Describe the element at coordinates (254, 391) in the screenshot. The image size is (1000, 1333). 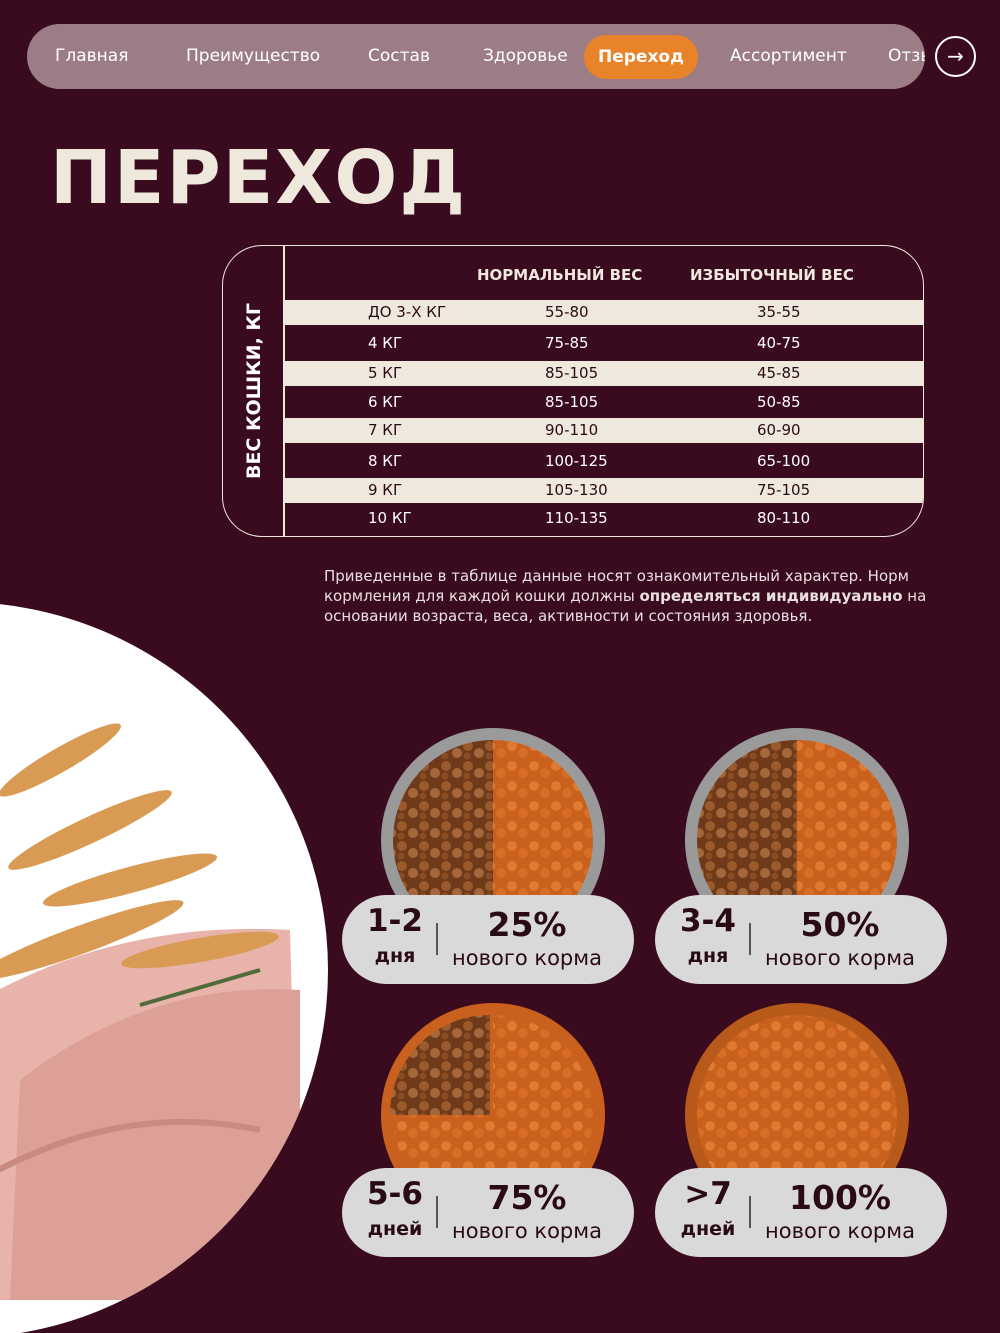
I see `side-label: ВЕС КОШКИ, КГ` at that location.